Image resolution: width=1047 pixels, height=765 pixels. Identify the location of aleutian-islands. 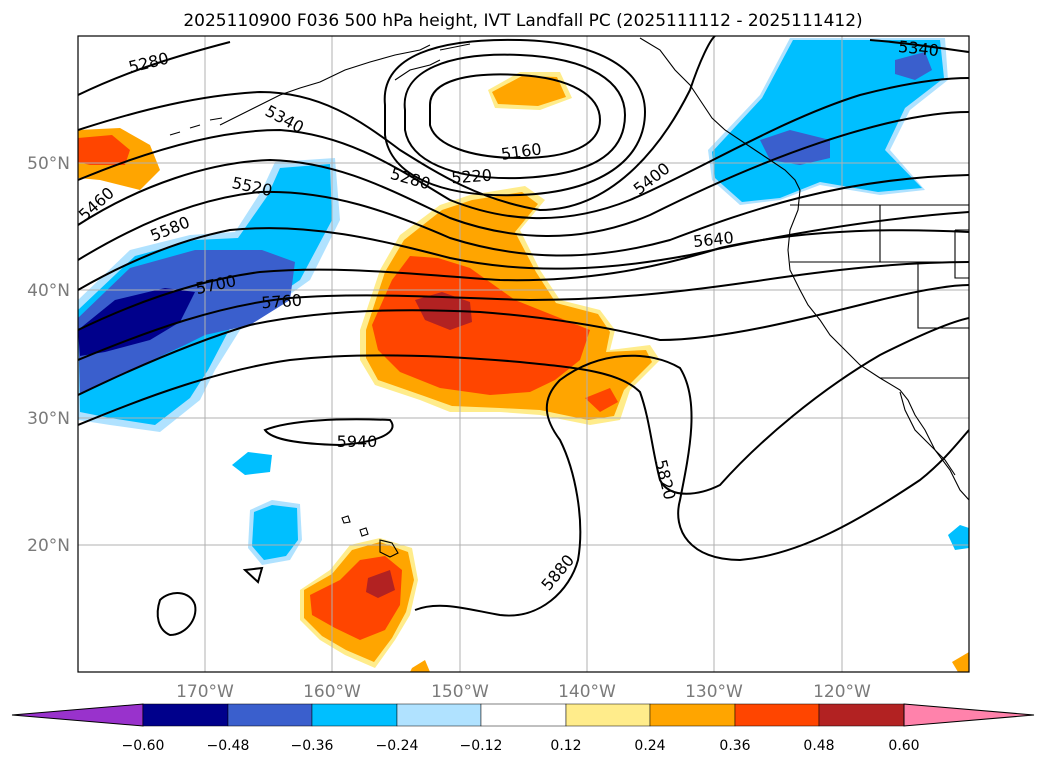
(196, 126).